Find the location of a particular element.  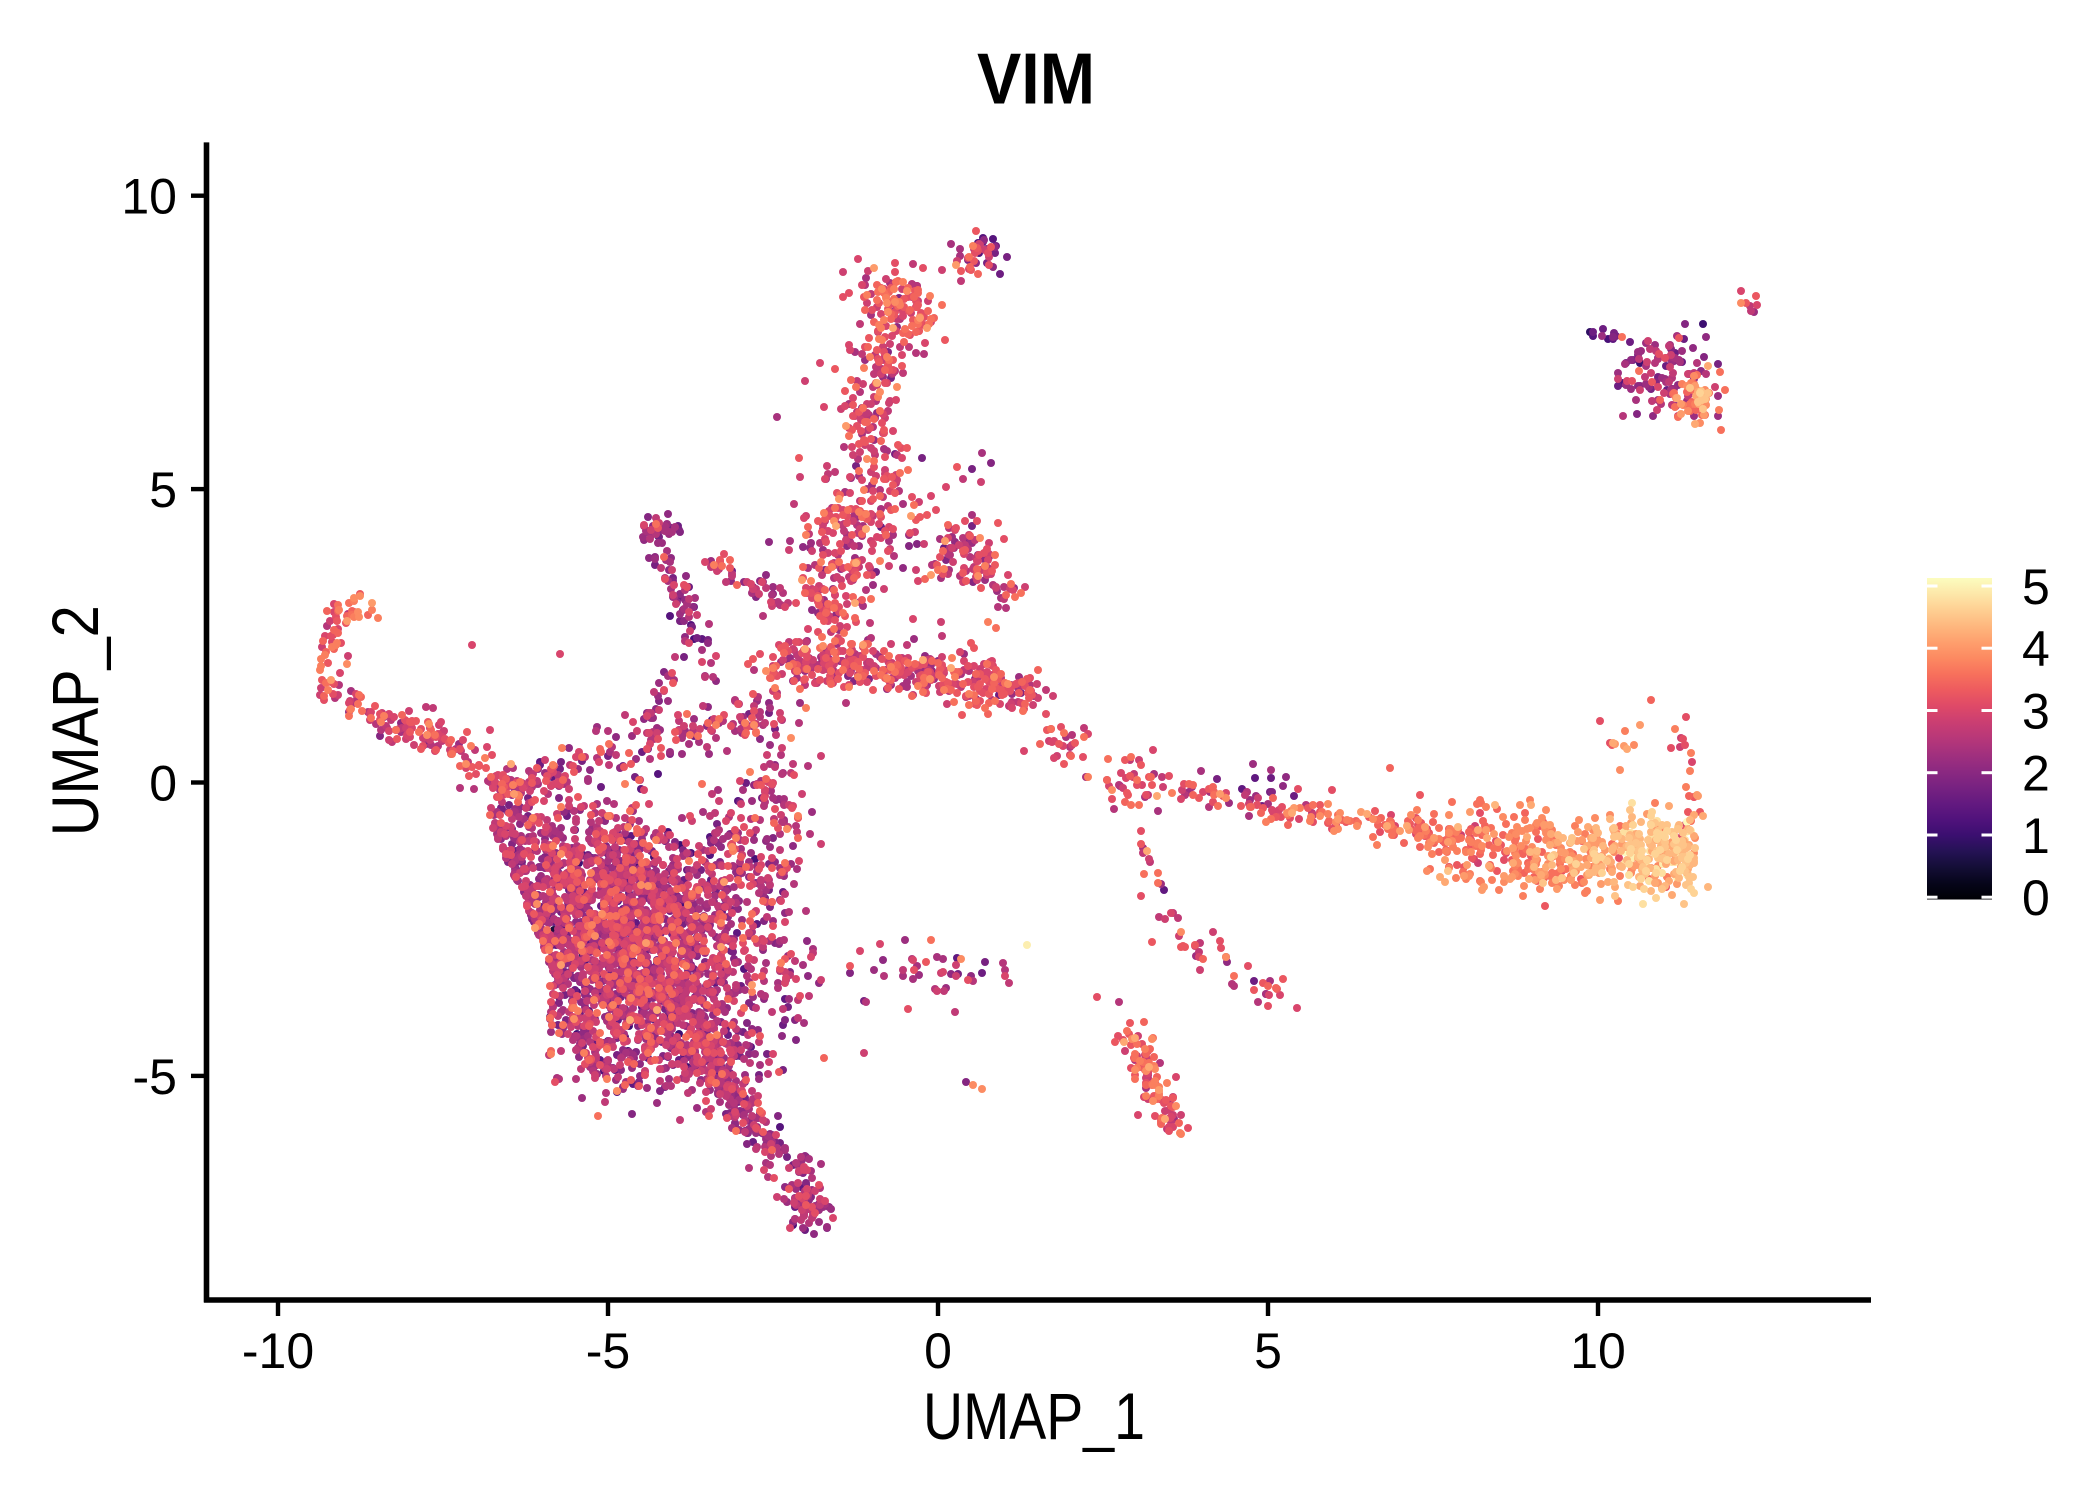

svg-text: -10 is located at coordinates (278, 1351).